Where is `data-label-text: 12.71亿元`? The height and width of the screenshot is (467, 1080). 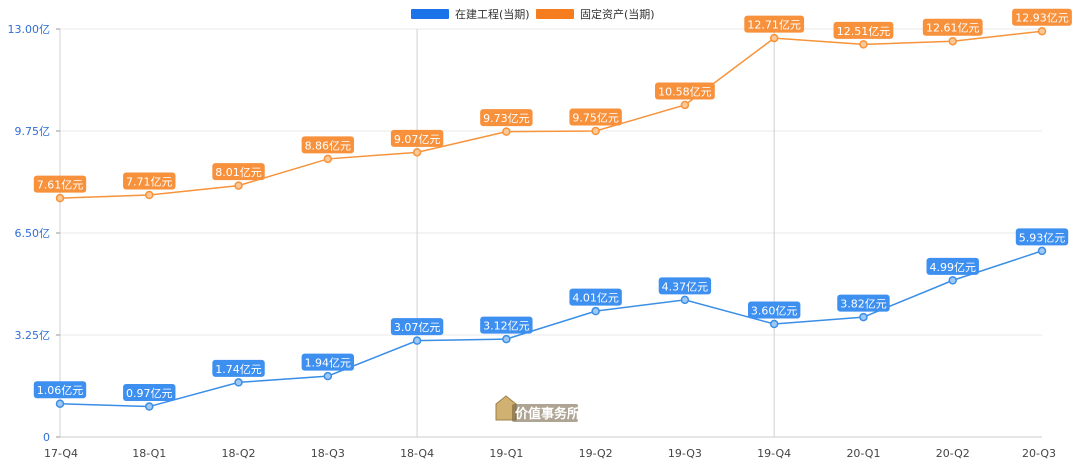
data-label-text: 12.71亿元 is located at coordinates (774, 25).